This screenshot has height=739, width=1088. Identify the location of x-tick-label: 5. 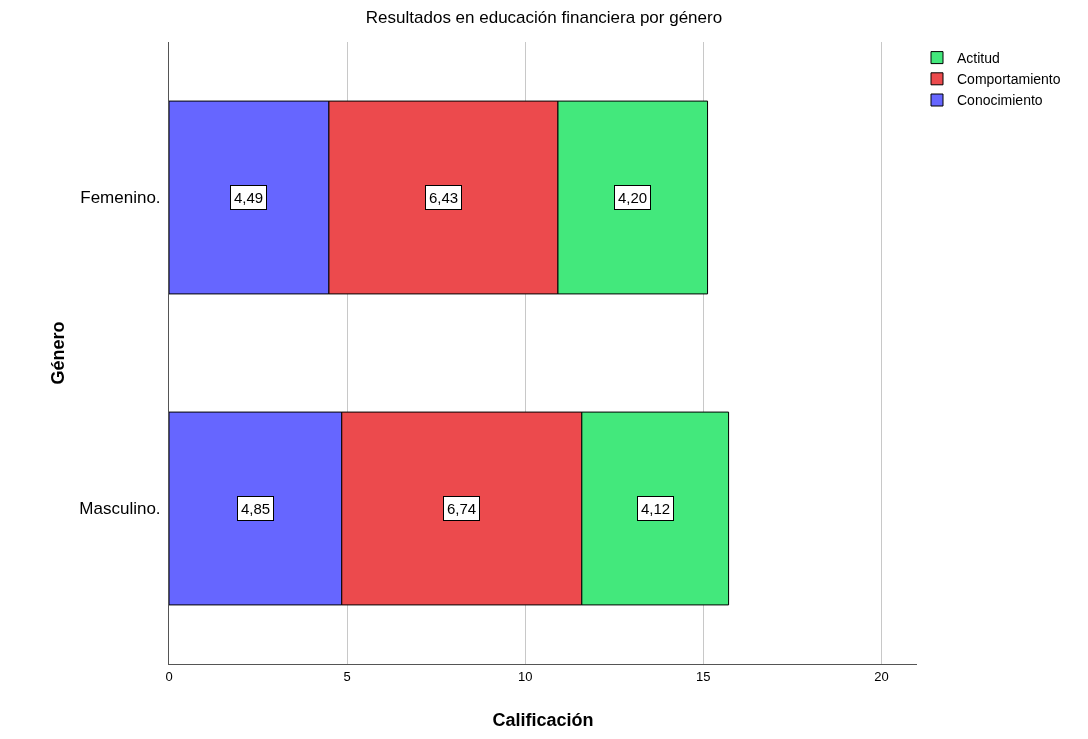
(347, 676).